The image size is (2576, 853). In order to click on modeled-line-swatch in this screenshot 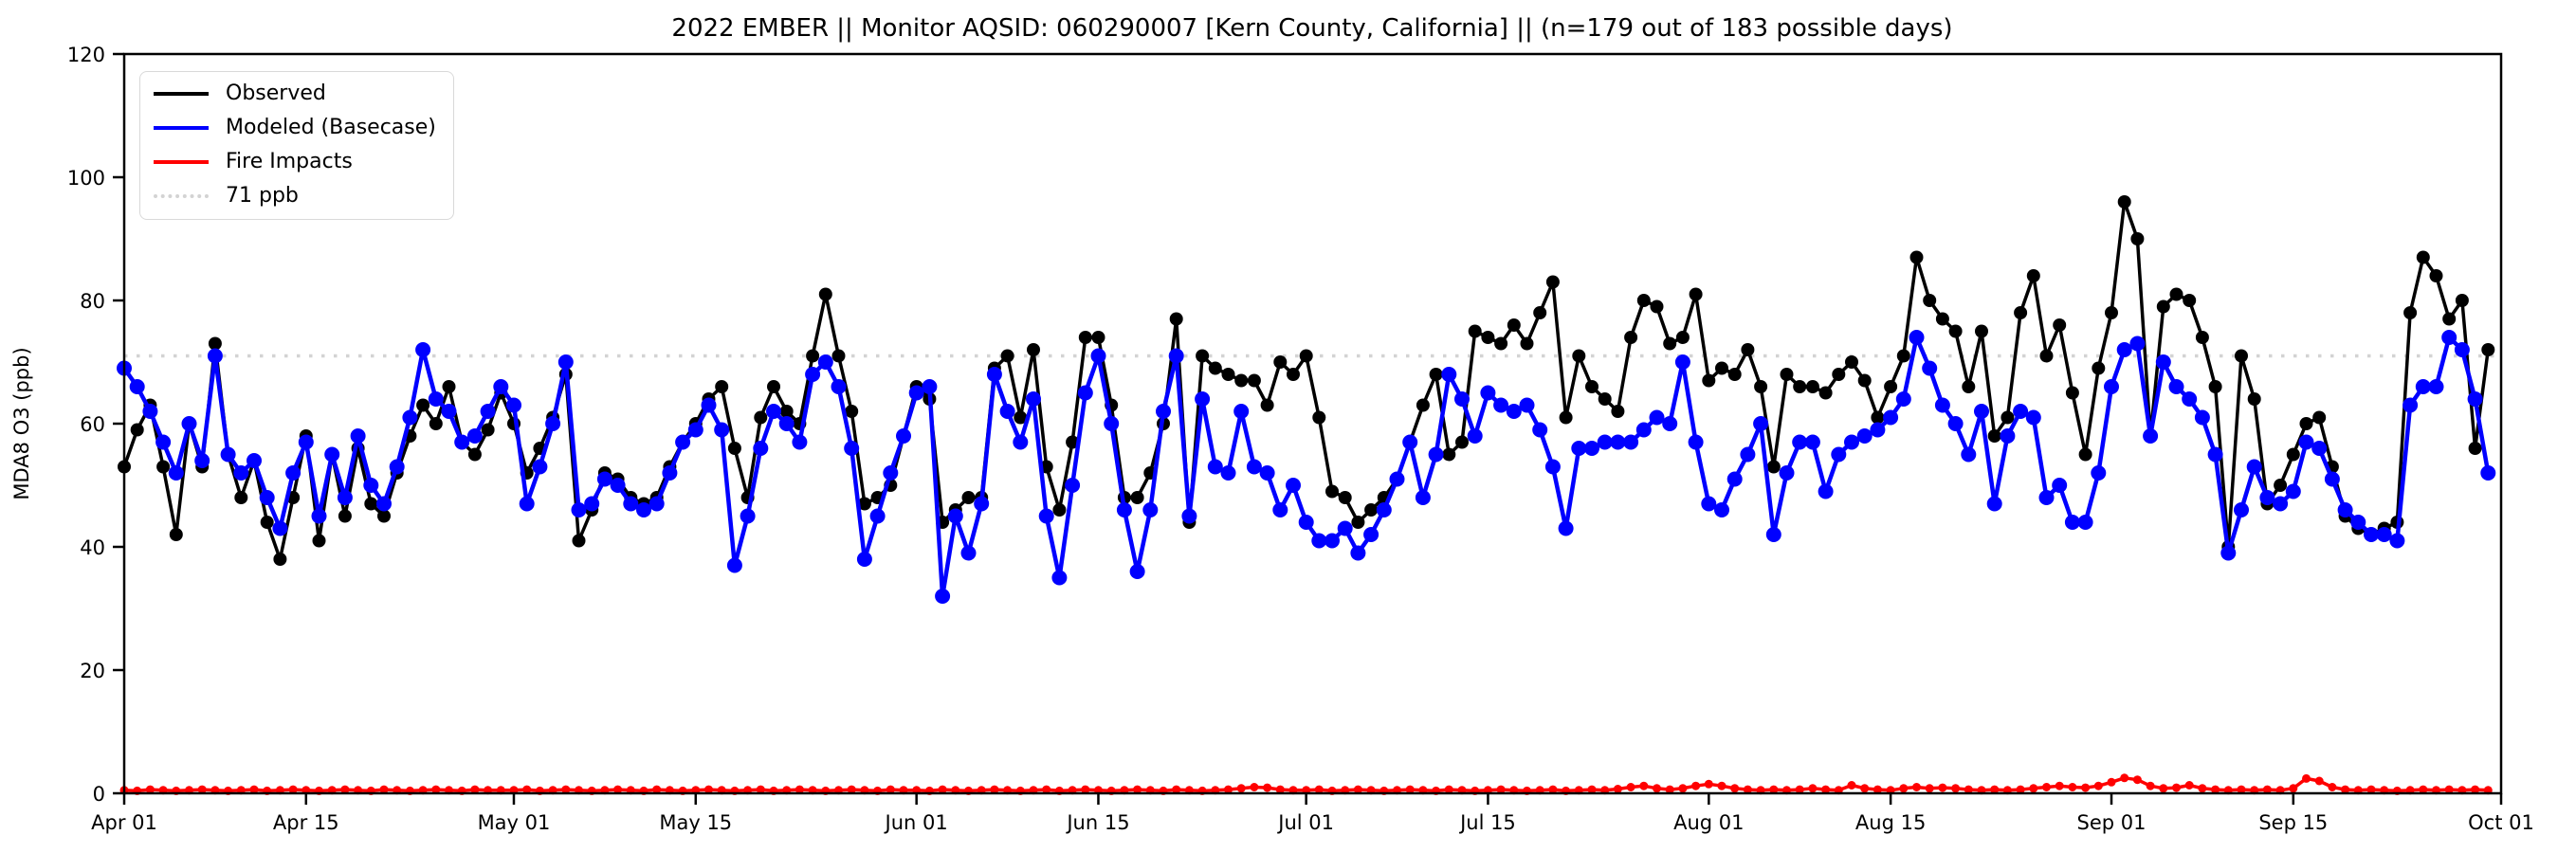, I will do `click(181, 127)`.